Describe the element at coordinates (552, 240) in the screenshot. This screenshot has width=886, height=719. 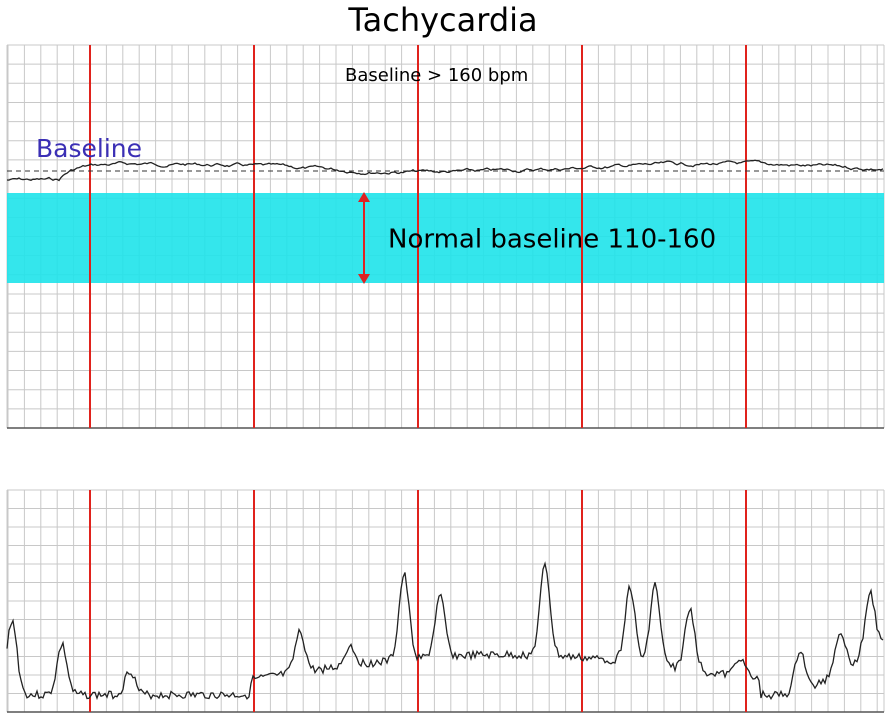
I see `band-label: Normal baseline 110-160` at that location.